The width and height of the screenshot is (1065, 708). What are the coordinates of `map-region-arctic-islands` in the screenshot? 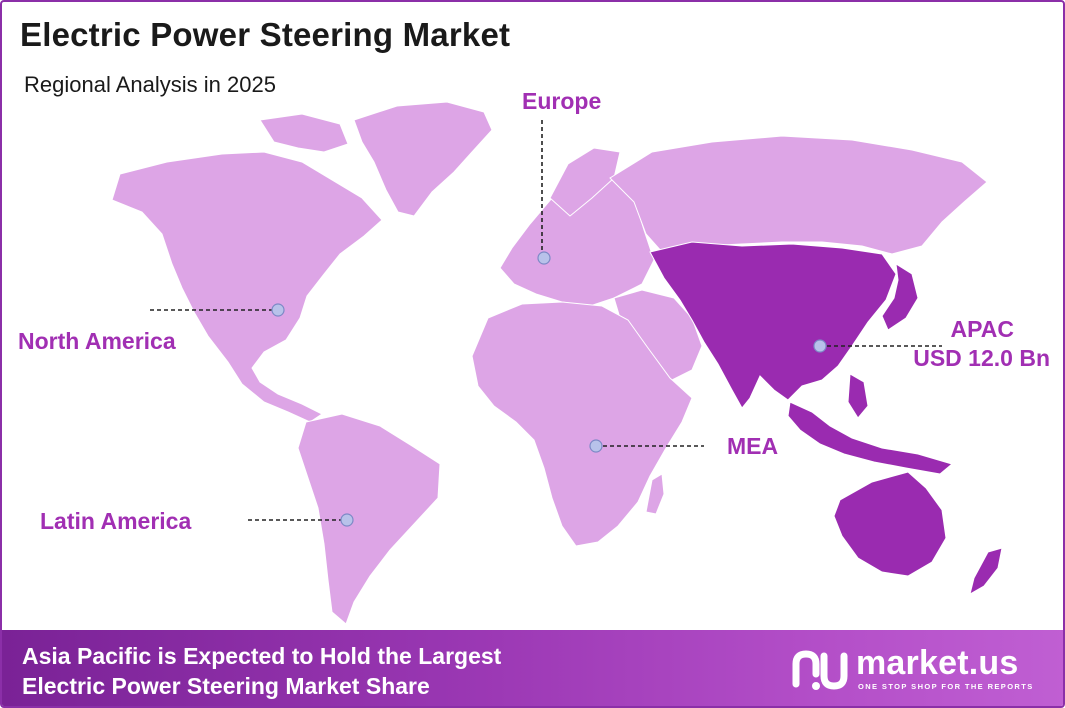 It's located at (304, 133).